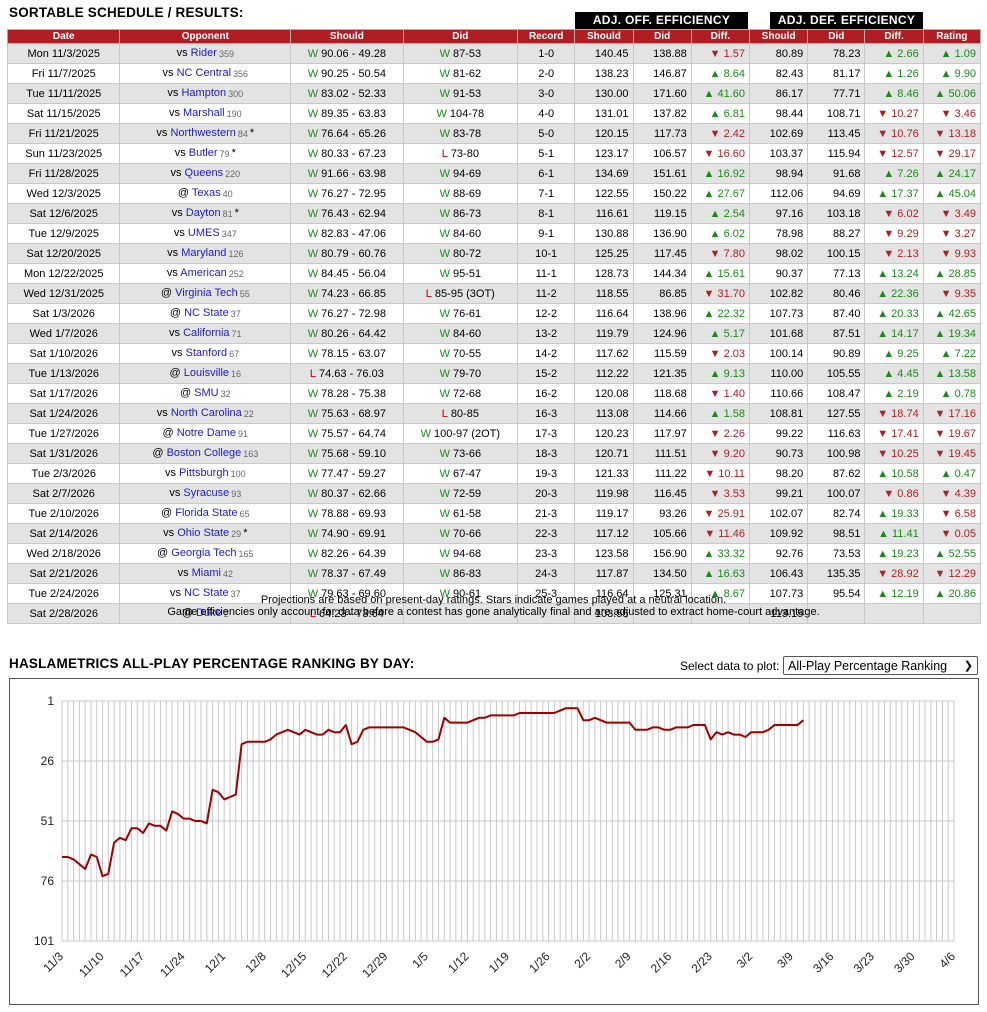 This screenshot has height=1012, width=987. I want to click on opponent-link: American, so click(203, 273).